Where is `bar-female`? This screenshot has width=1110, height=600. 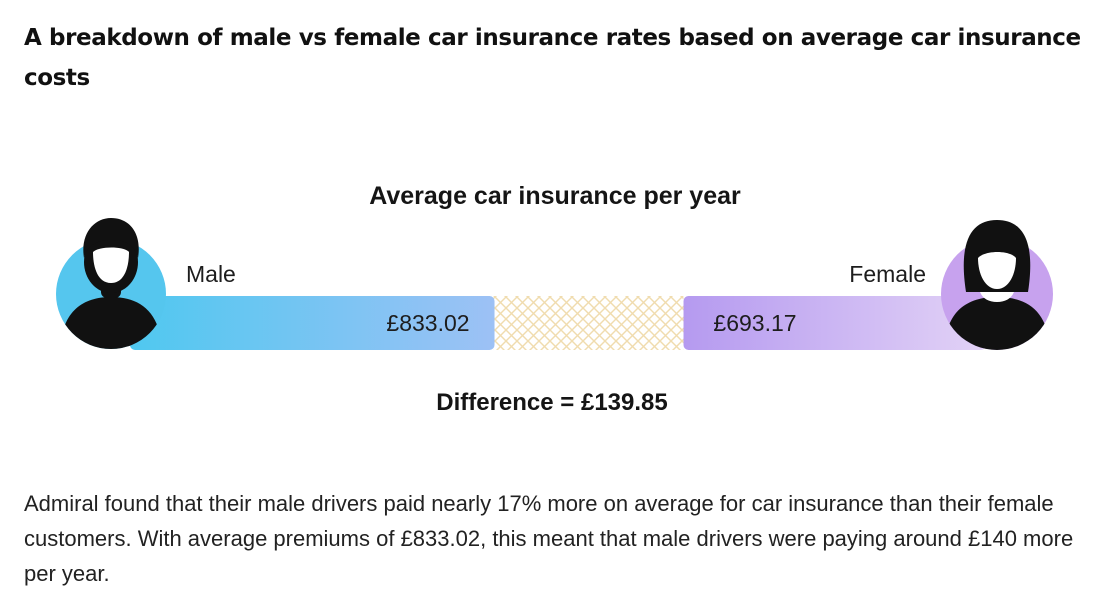
bar-female is located at coordinates (834, 323).